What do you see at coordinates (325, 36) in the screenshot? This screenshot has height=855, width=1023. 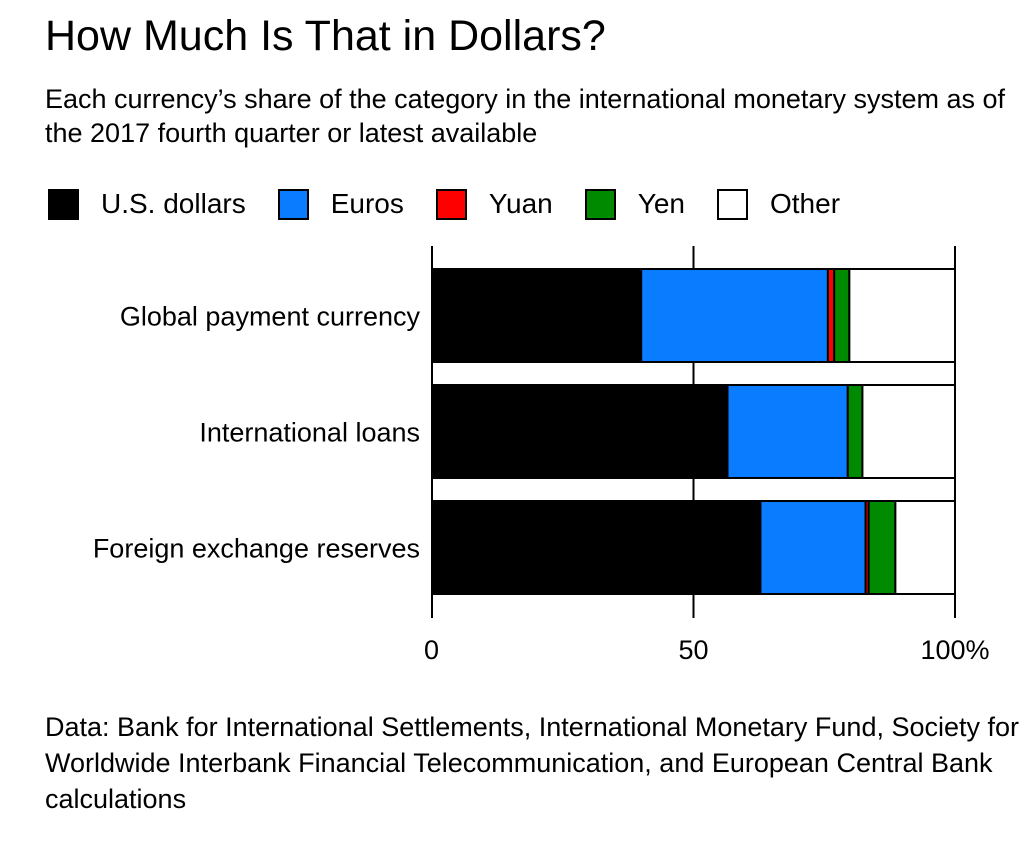 I see `chart-title: How Much Is That in Dollars?` at bounding box center [325, 36].